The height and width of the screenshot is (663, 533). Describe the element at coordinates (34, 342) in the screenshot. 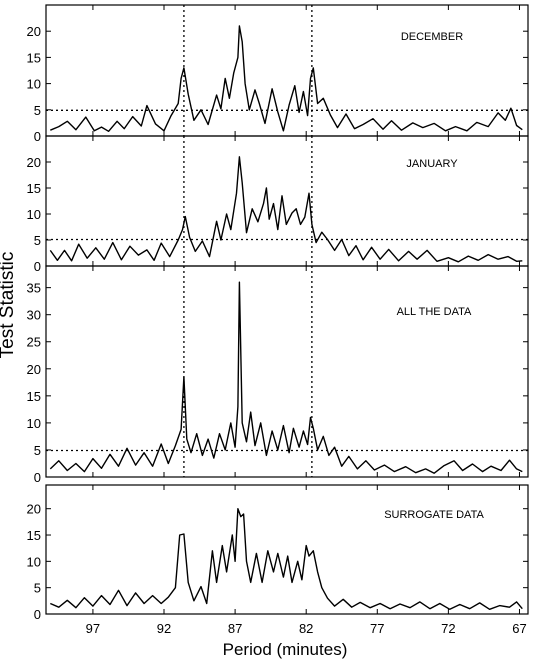

I see `y-tick-label: 25` at that location.